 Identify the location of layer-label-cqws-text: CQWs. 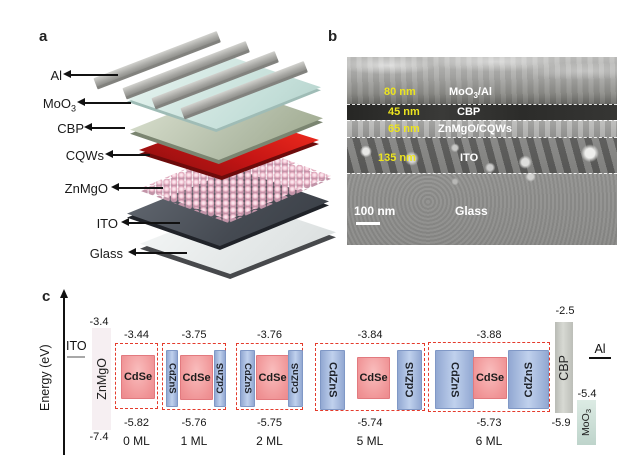
(84, 155).